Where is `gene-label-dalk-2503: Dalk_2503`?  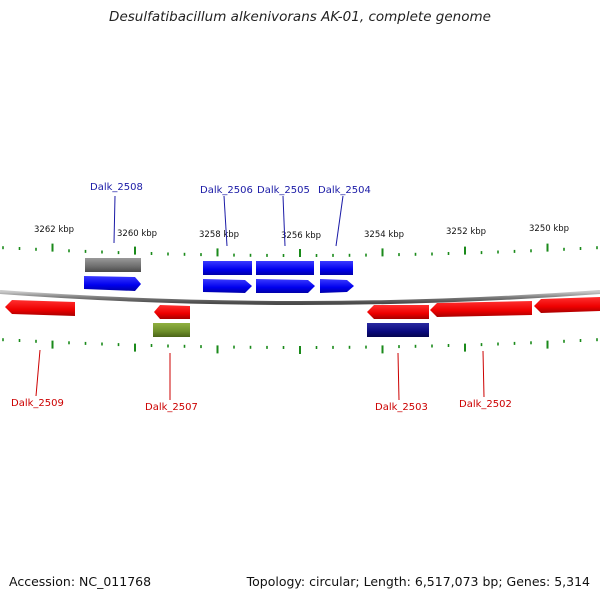
gene-label-dalk-2503: Dalk_2503 is located at coordinates (401, 407).